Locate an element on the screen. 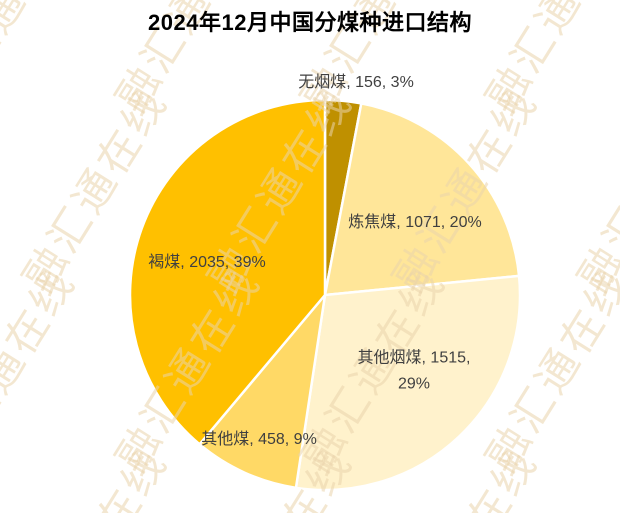 The width and height of the screenshot is (620, 513). slice-label-line: 其他煤, 458, 9% is located at coordinates (259, 440).